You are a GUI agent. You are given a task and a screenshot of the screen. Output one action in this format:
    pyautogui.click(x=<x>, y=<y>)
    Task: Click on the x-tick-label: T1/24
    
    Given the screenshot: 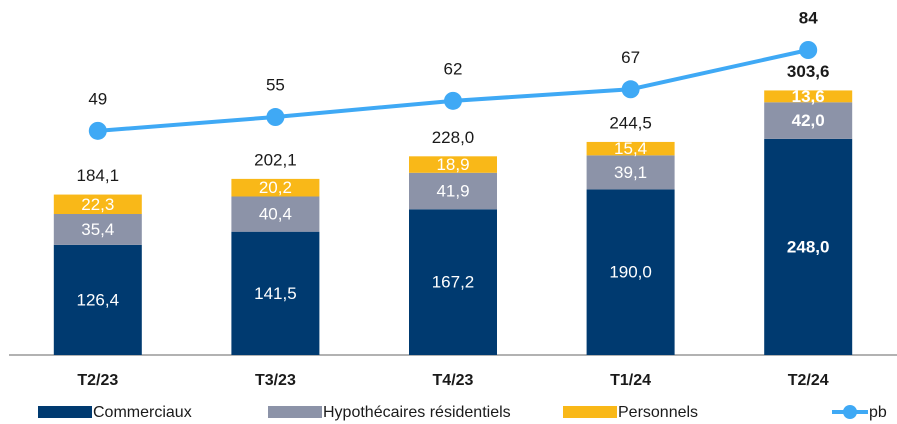 What is the action you would take?
    pyautogui.click(x=630, y=380)
    